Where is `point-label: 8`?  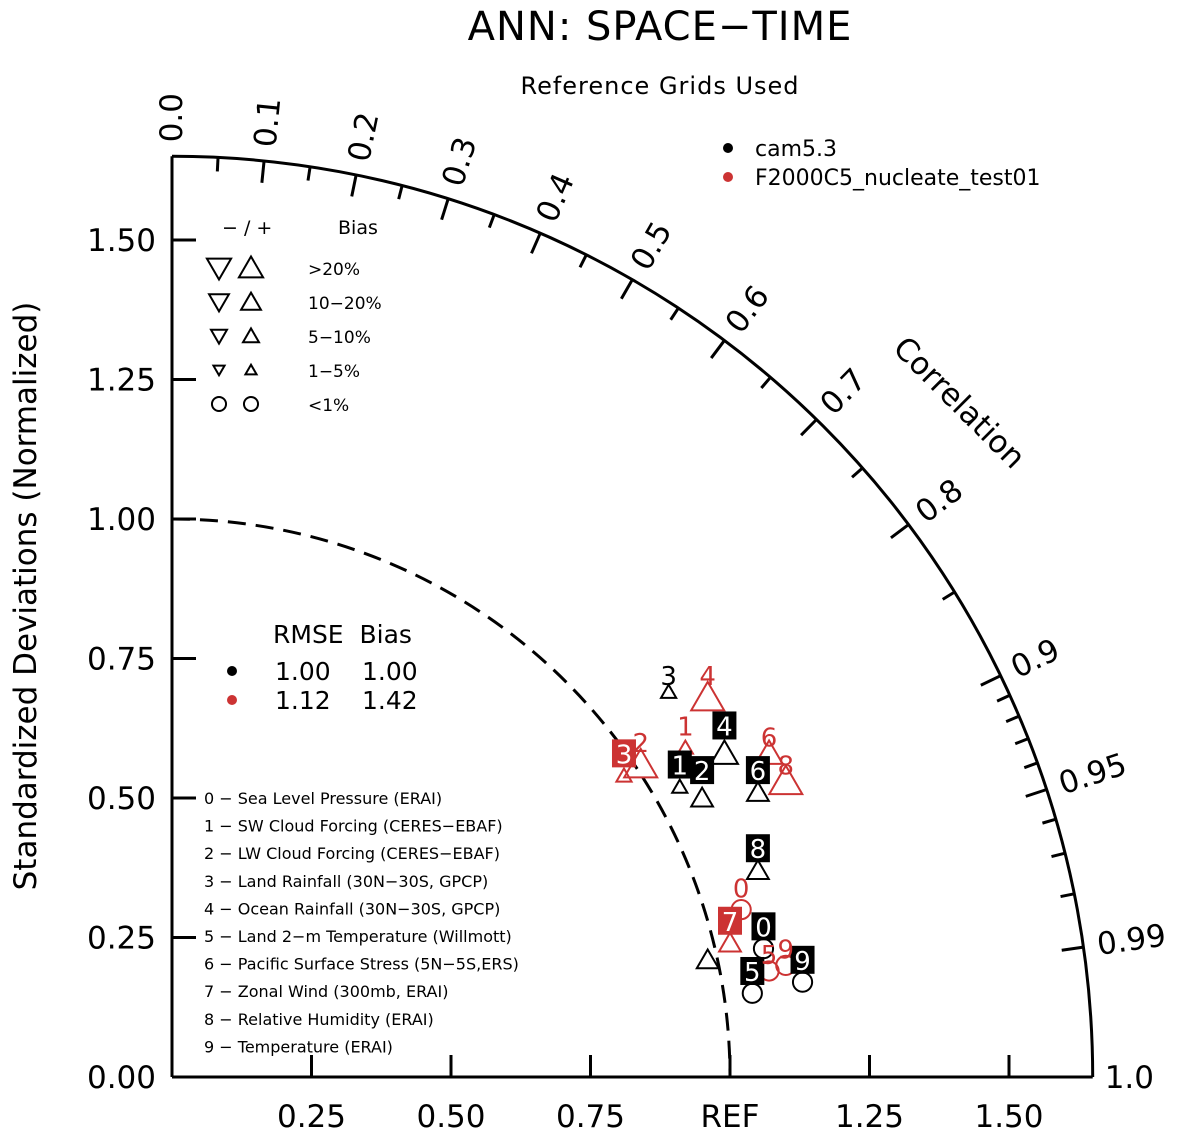
point-label: 8 is located at coordinates (758, 850).